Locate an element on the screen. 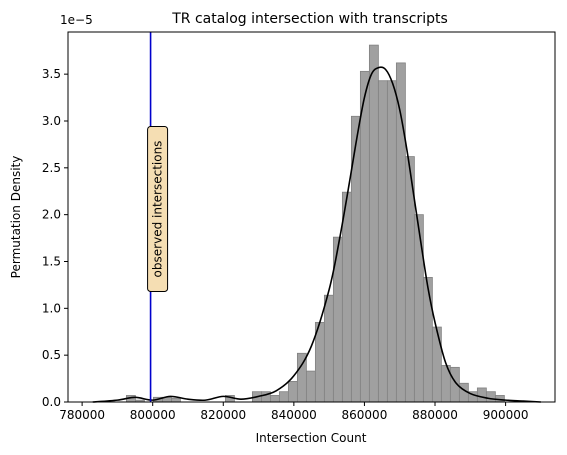 The image size is (567, 455). y-tick-label-6: 3.0 is located at coordinates (51, 121).